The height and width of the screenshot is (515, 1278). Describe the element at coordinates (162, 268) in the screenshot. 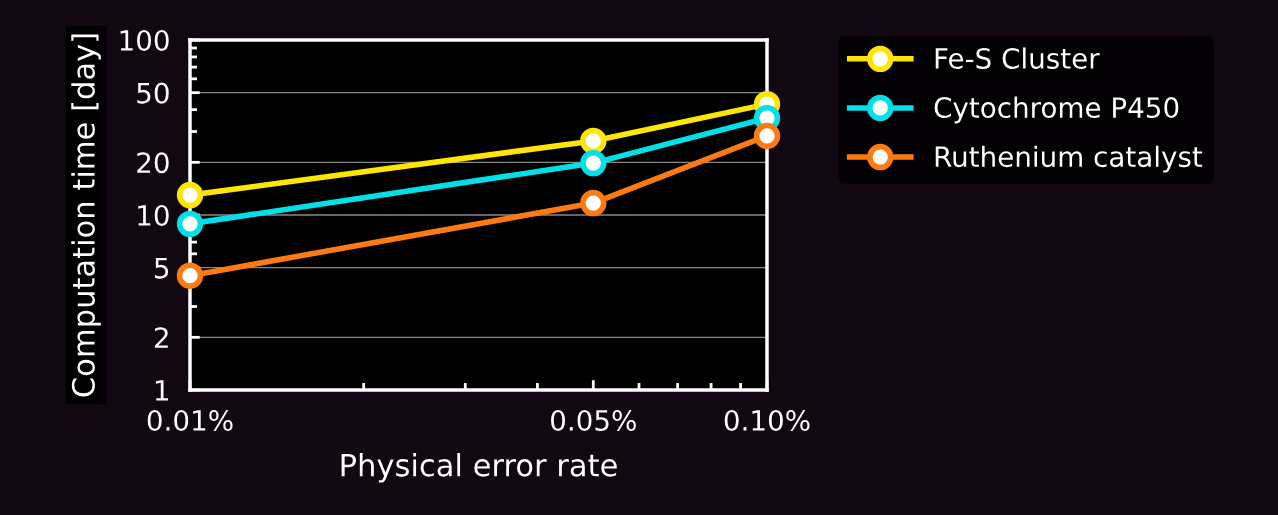

I see `y-tick-label: 5` at that location.